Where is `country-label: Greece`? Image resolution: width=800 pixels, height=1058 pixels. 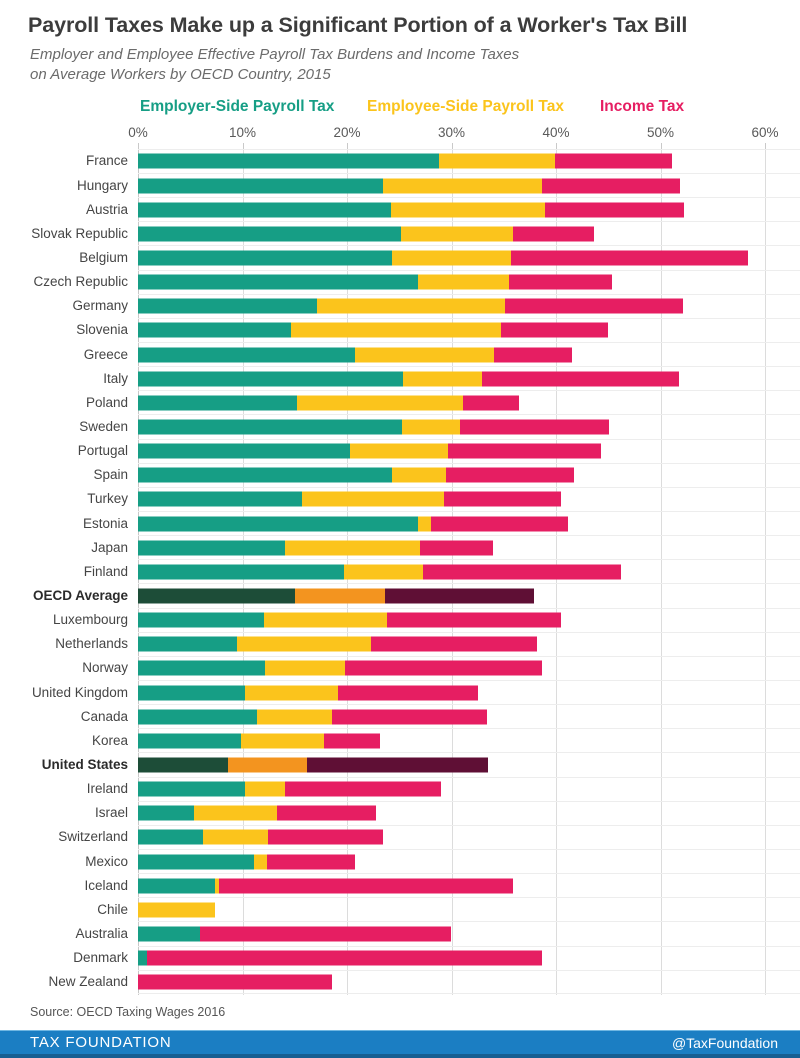 country-label: Greece is located at coordinates (105, 354).